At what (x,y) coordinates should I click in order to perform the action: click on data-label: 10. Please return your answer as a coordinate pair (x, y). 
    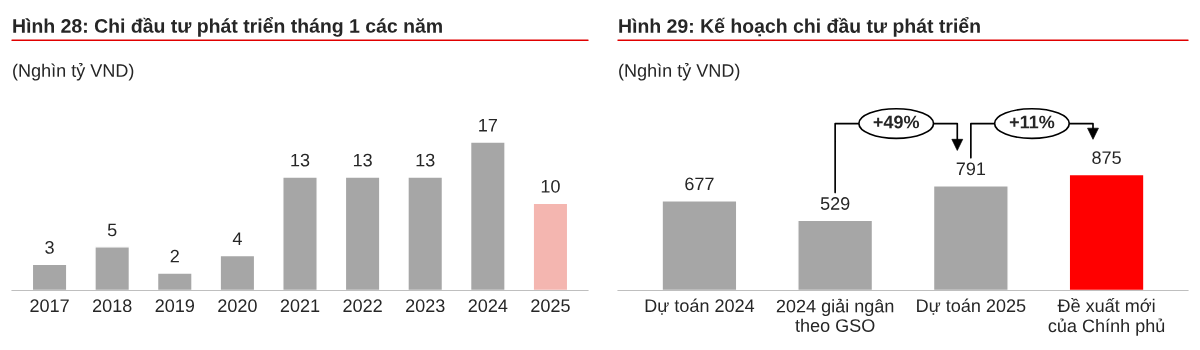
    Looking at the image, I should click on (550, 186).